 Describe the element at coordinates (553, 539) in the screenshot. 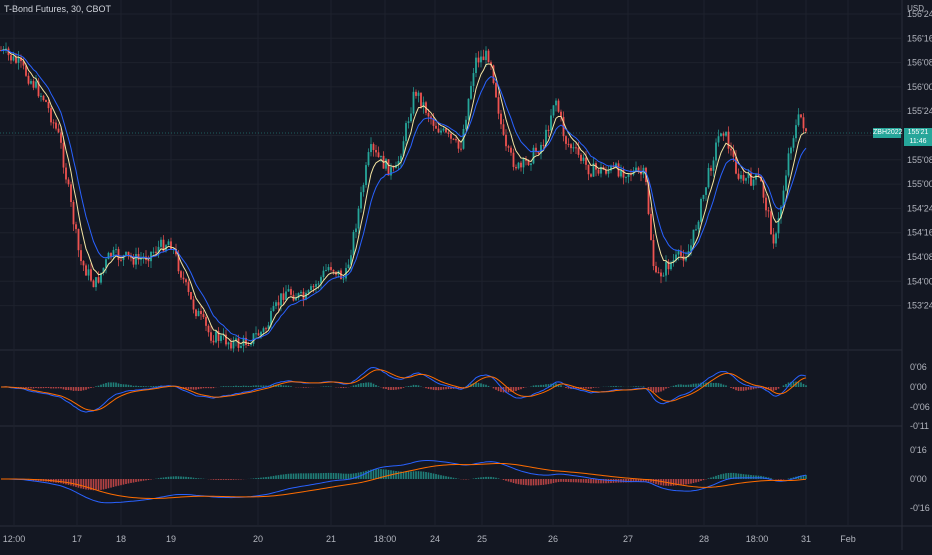

I see `time-axis-label: 26` at that location.